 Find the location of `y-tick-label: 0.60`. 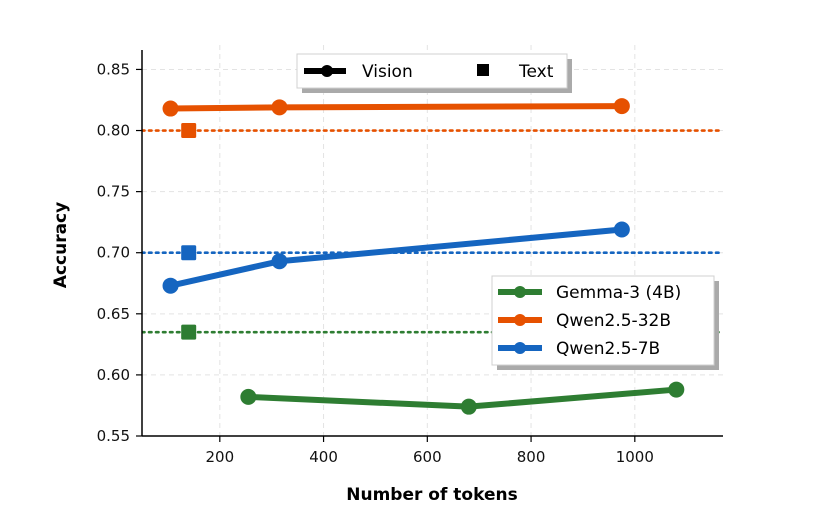

y-tick-label: 0.60 is located at coordinates (113, 375).